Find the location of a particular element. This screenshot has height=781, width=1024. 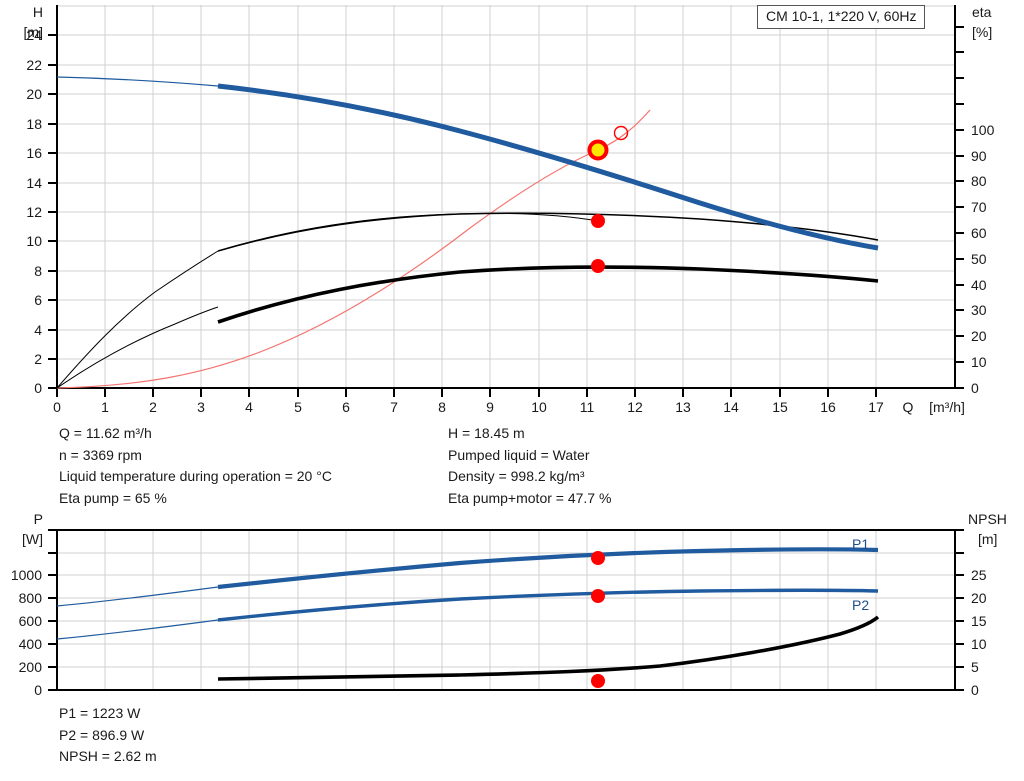

left-tick-label: 0 is located at coordinates (38, 690).